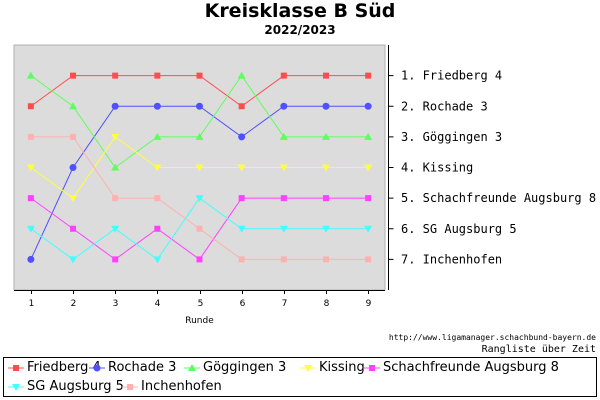 The height and width of the screenshot is (400, 600). What do you see at coordinates (285, 304) in the screenshot?
I see `x-tick-label: 7` at bounding box center [285, 304].